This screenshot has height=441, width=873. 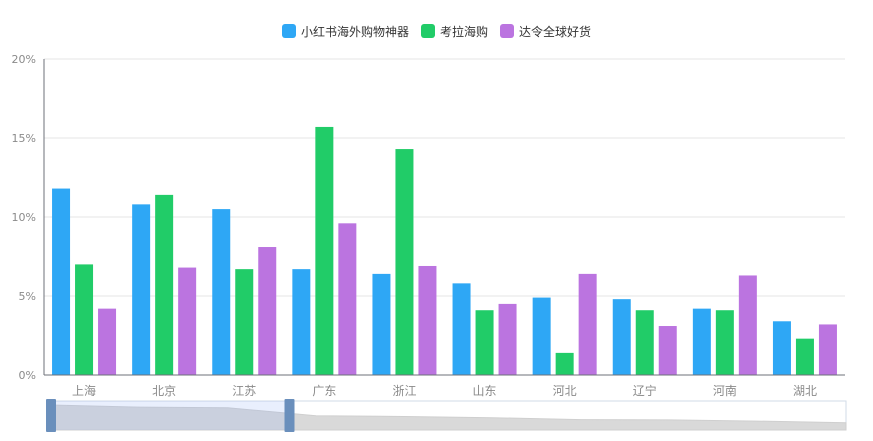 I want to click on x-tick-label: 湖北, so click(x=805, y=390).